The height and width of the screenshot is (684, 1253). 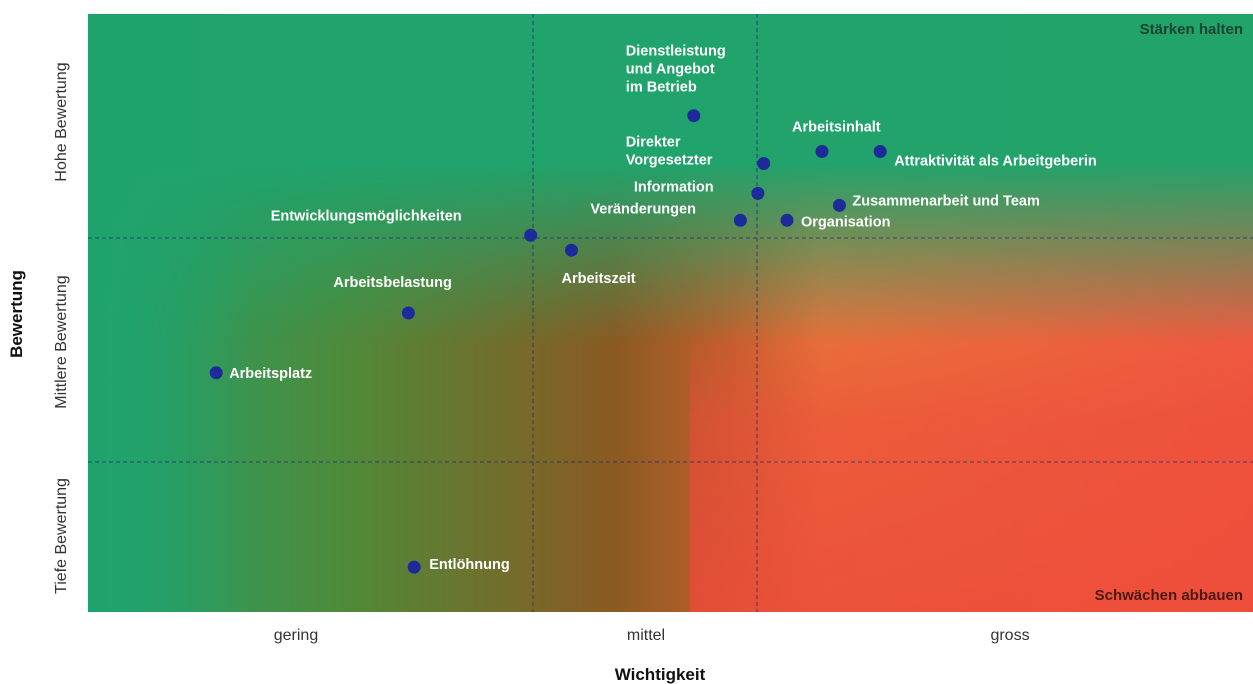 I want to click on data-point-label: Arbeitsplatz, so click(x=270, y=374).